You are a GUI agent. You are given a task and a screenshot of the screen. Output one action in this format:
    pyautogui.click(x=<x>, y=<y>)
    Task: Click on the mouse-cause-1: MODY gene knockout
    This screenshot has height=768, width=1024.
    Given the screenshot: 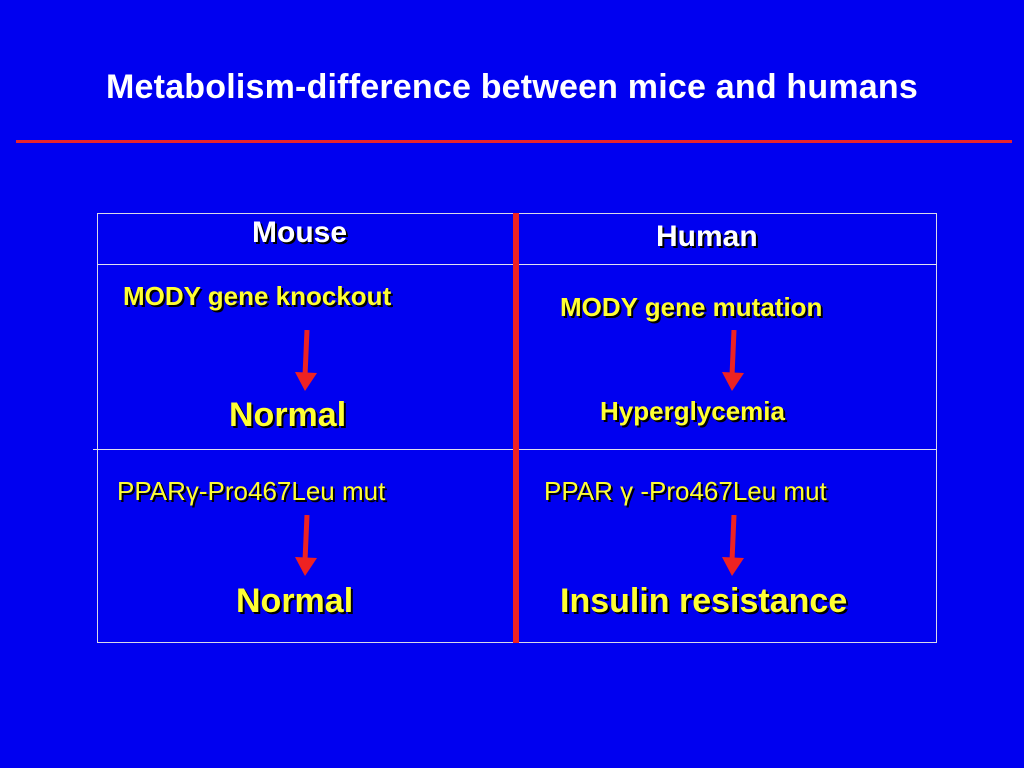 What is the action you would take?
    pyautogui.click(x=257, y=296)
    